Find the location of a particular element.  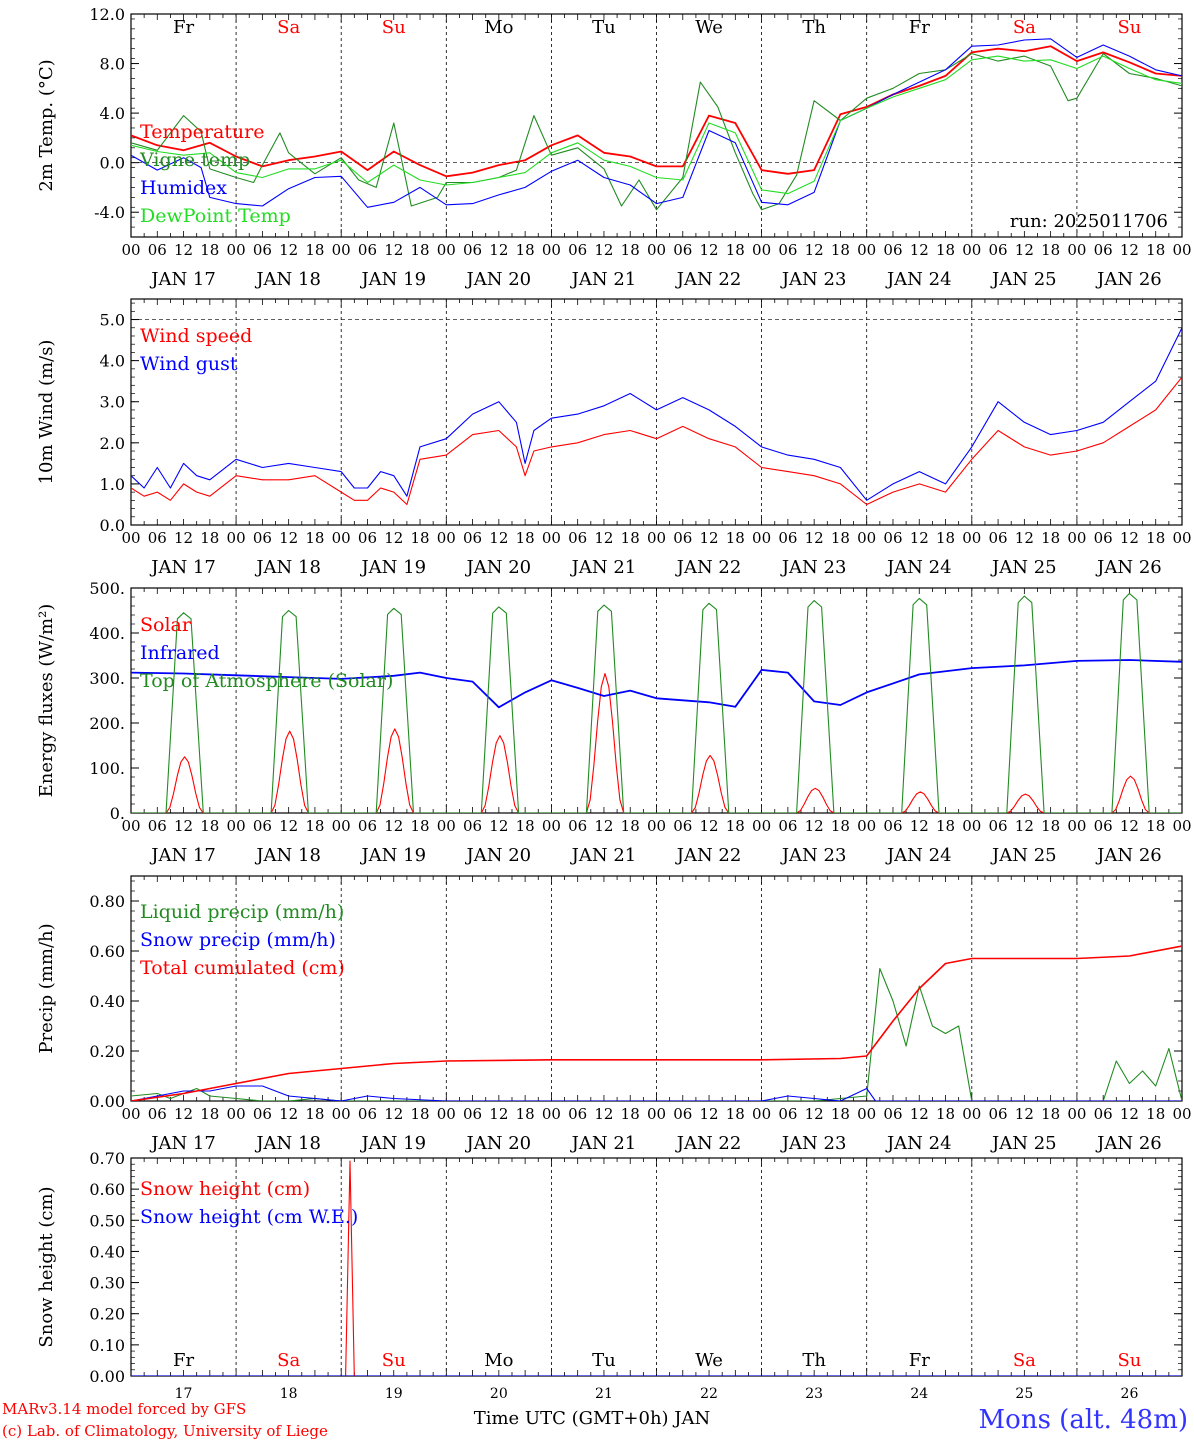

y-tick-label: 200. is located at coordinates (107, 723).